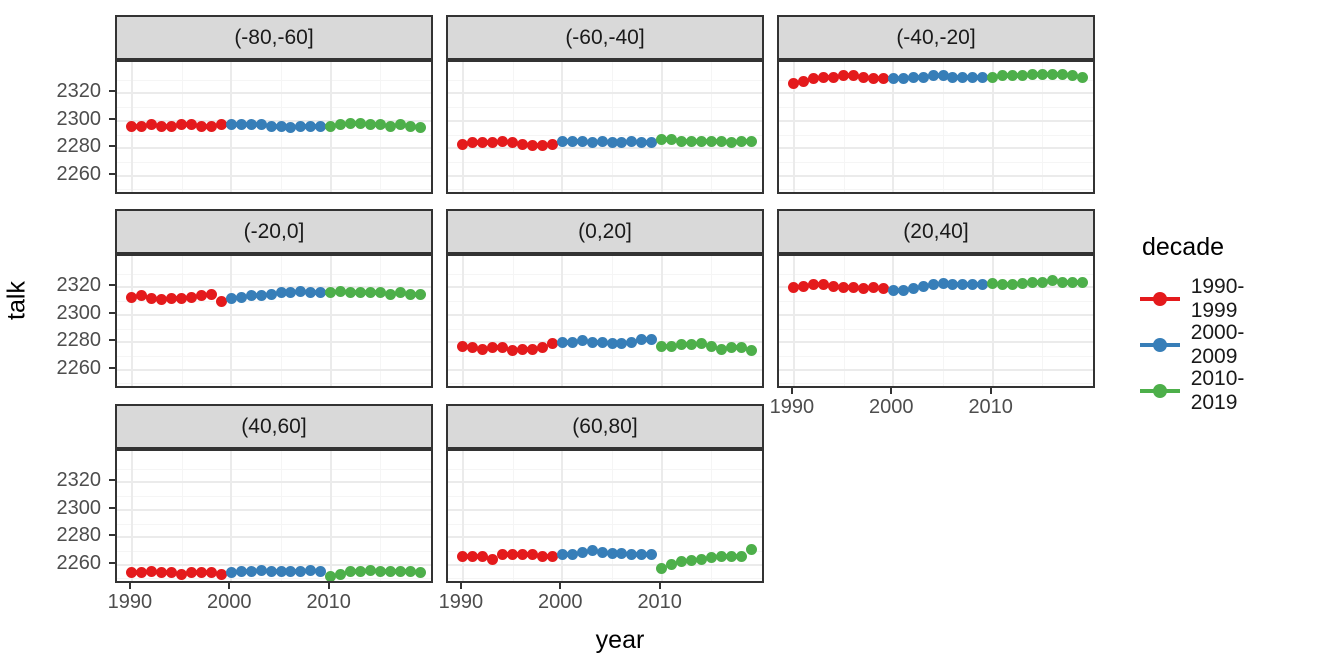 Image resolution: width=1344 pixels, height=672 pixels. Describe the element at coordinates (605, 426) in the screenshot. I see `facet-strip-label: (60,80]` at that location.